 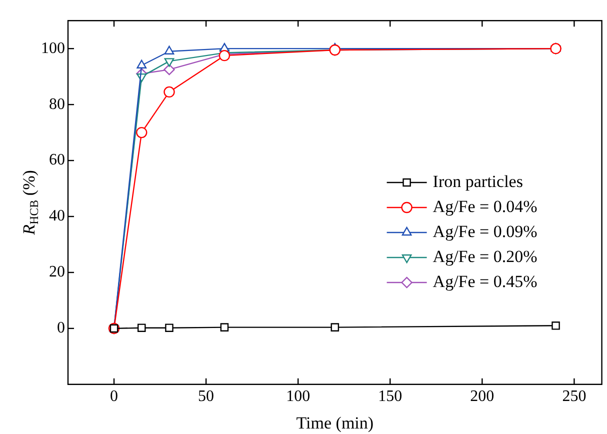 What do you see at coordinates (206, 397) in the screenshot?
I see `x-tick-label: 50` at bounding box center [206, 397].